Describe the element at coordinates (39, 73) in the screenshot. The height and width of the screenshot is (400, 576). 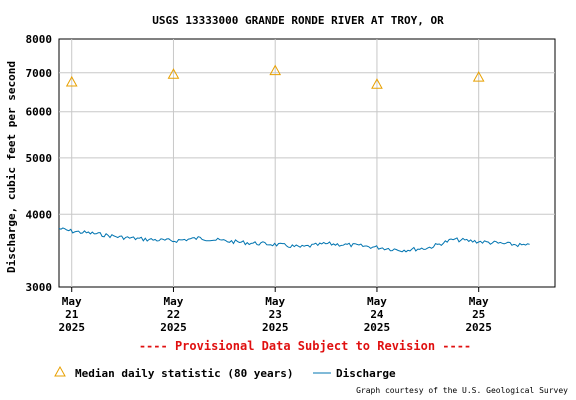
I see `y-tick-label: 7000` at that location.